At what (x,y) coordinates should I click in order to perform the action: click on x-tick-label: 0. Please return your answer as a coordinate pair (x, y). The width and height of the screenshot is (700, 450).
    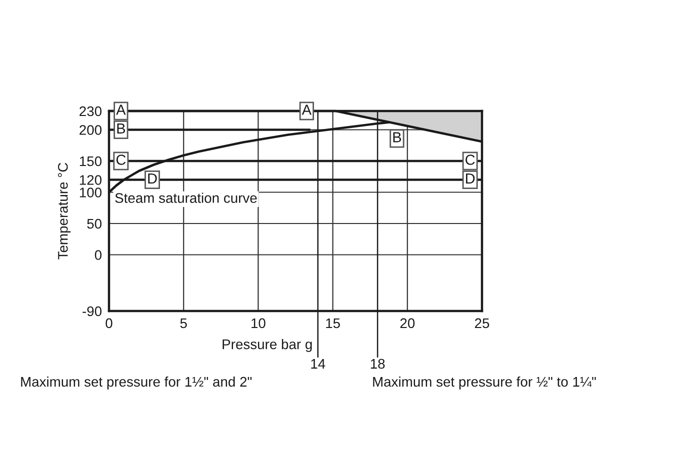
    Looking at the image, I should click on (109, 323).